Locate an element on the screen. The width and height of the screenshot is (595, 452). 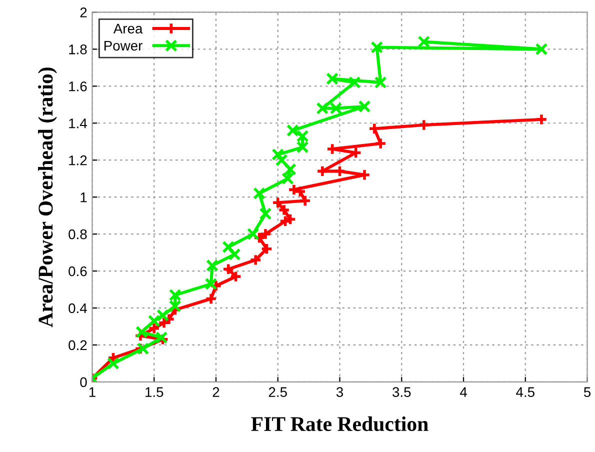
y-tick-label: 1 is located at coordinates (83, 197).